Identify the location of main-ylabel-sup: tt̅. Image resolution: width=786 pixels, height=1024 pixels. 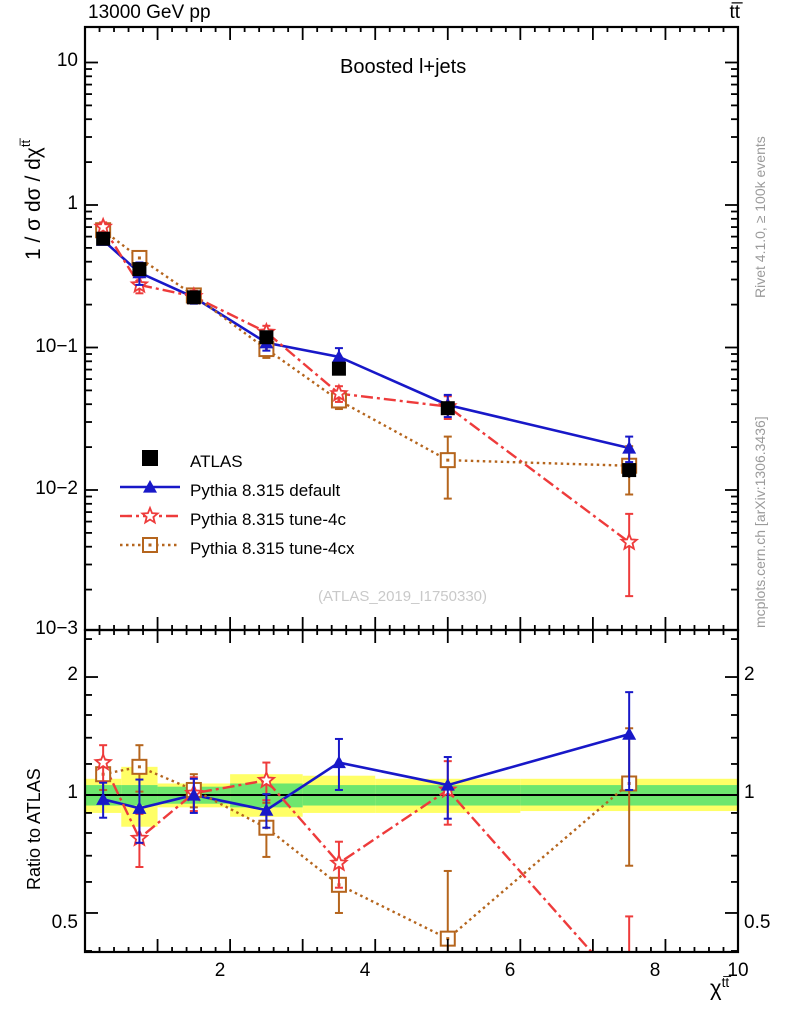
(25, 143).